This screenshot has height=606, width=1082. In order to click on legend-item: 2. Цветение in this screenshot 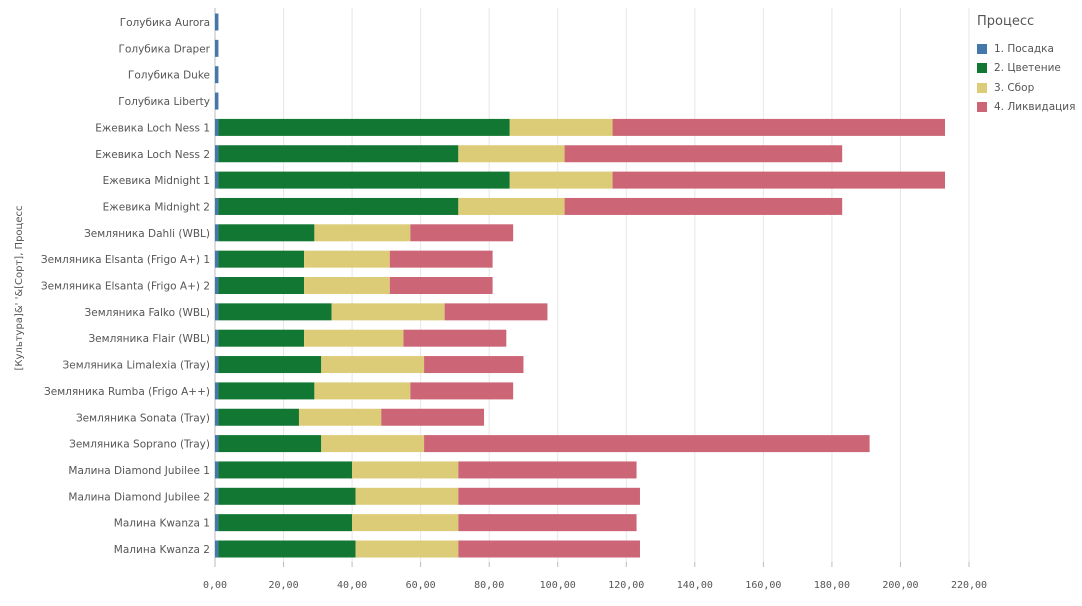, I will do `click(1029, 69)`.